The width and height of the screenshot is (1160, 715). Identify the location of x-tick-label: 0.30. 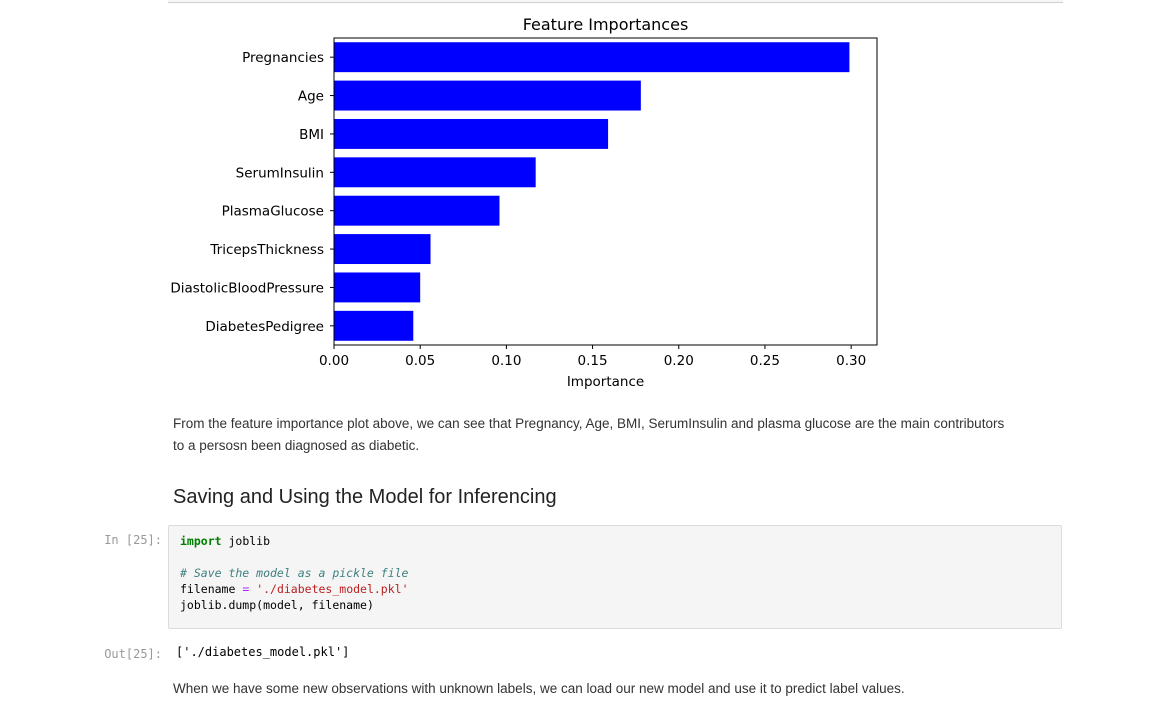
(851, 361).